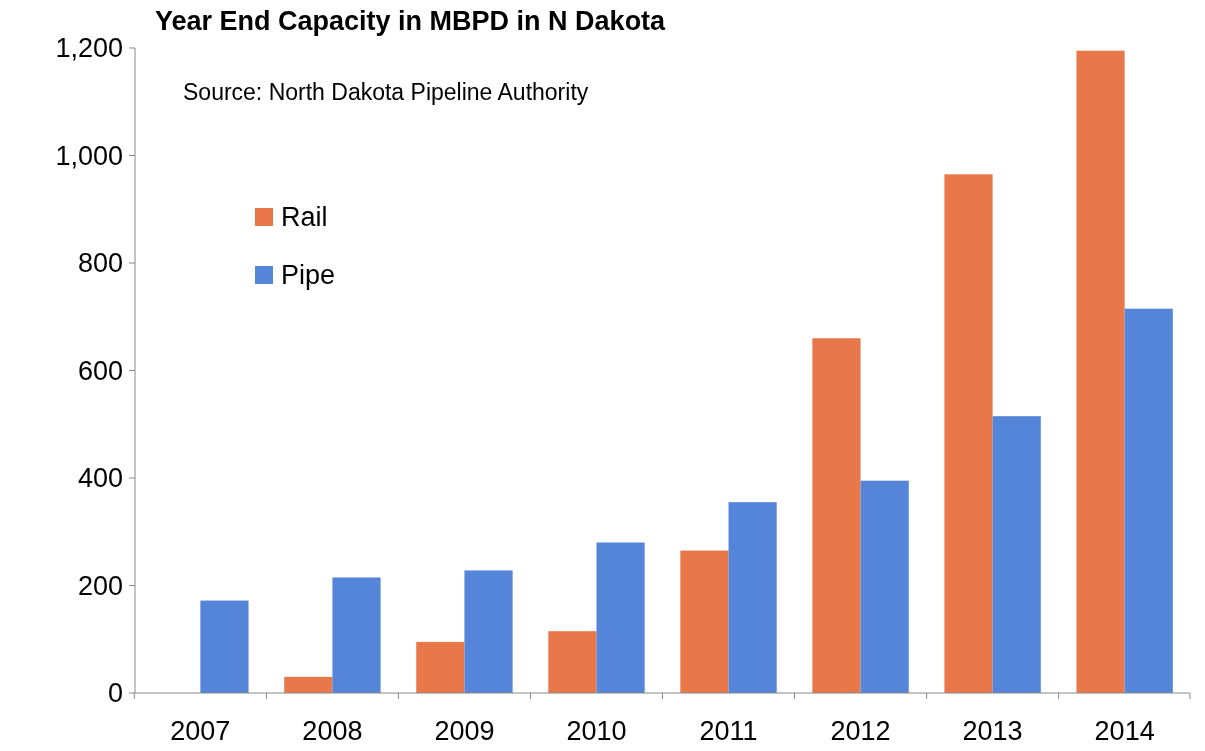 The height and width of the screenshot is (751, 1205). What do you see at coordinates (332, 731) in the screenshot?
I see `x-tick-label: 2008` at bounding box center [332, 731].